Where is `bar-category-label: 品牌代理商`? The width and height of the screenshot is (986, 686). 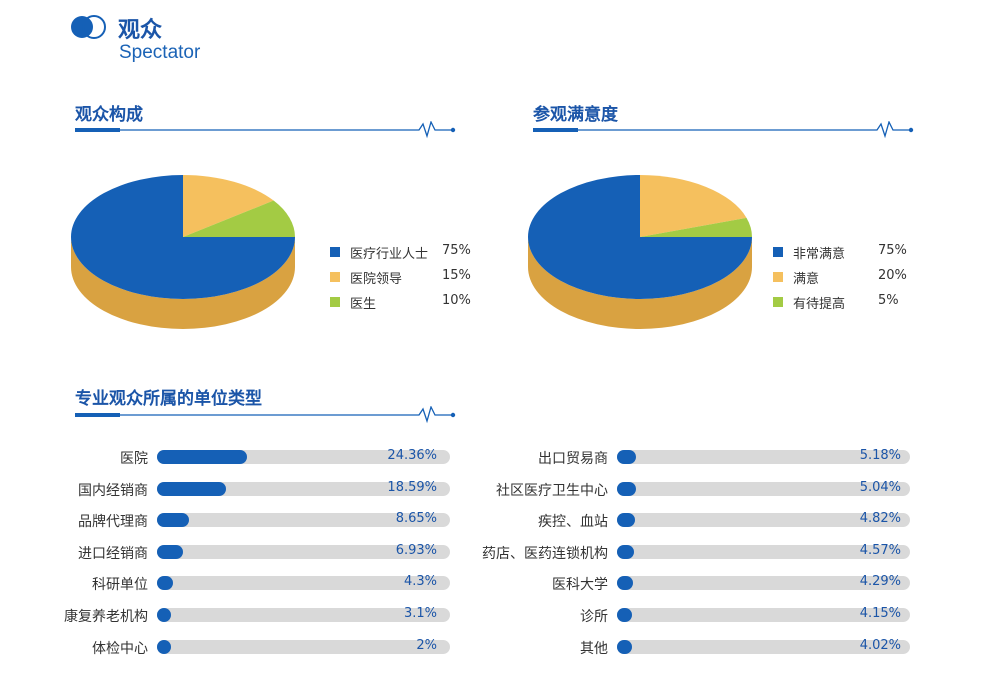
bar-category-label: 品牌代理商 is located at coordinates (113, 522).